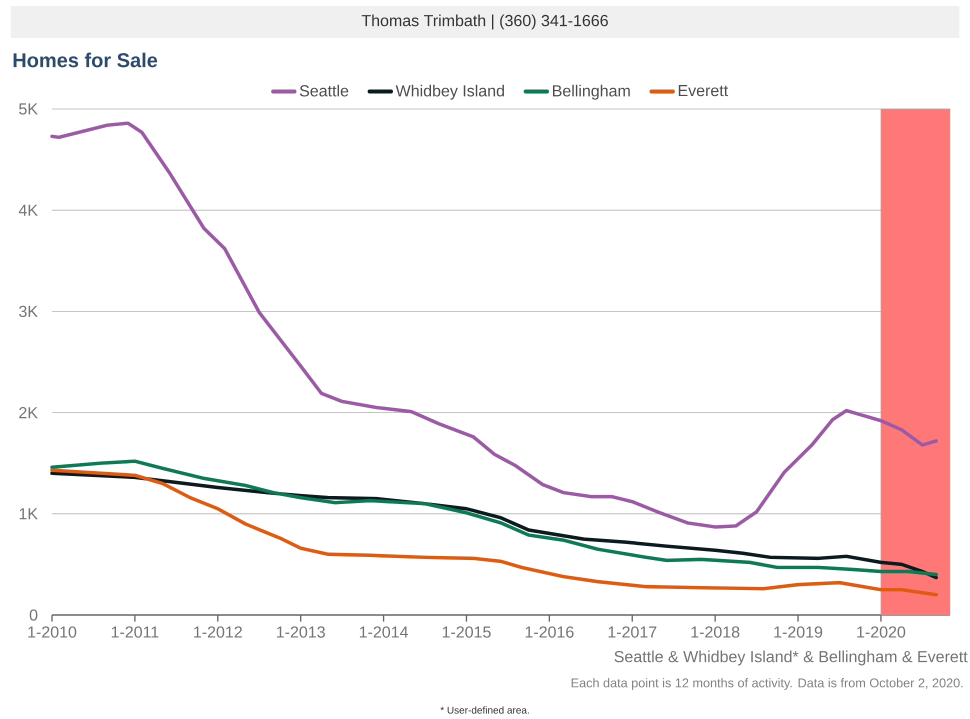  I want to click on x-tick-label: 1-2013, so click(300, 632).